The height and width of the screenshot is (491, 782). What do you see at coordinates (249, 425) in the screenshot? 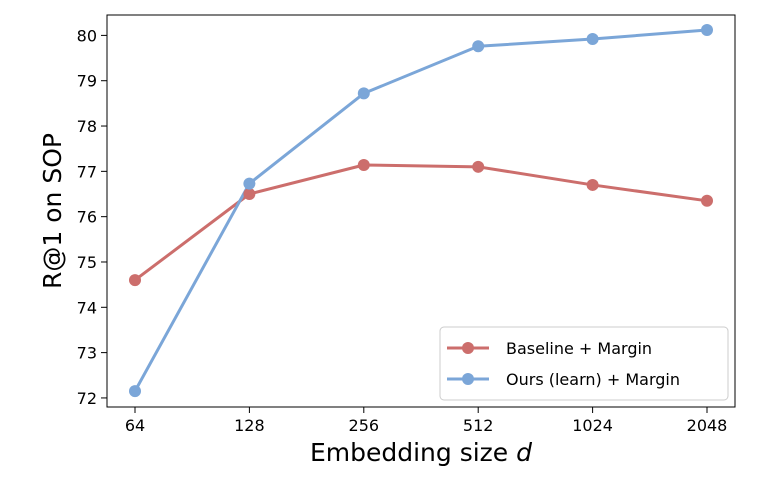
I see `x-tick-label: 128` at bounding box center [249, 425].